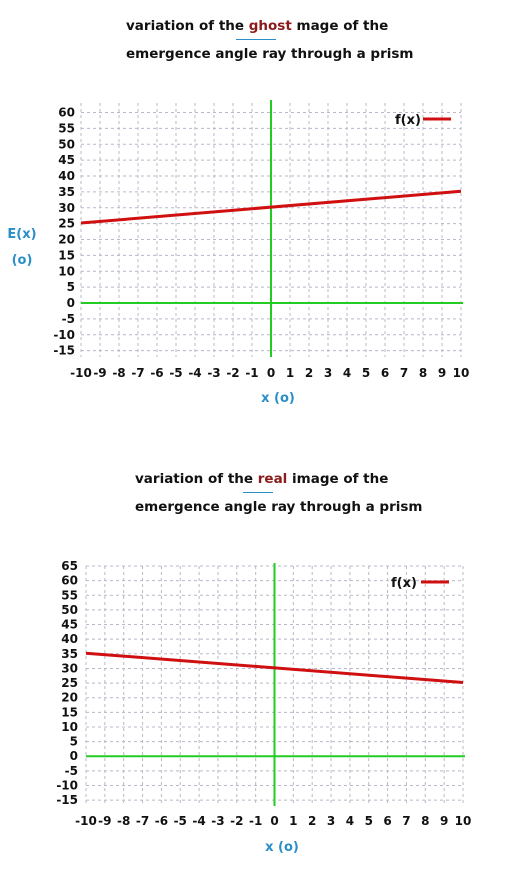  Describe the element at coordinates (69, 639) in the screenshot. I see `chart2-y-tick-label: 40` at that location.